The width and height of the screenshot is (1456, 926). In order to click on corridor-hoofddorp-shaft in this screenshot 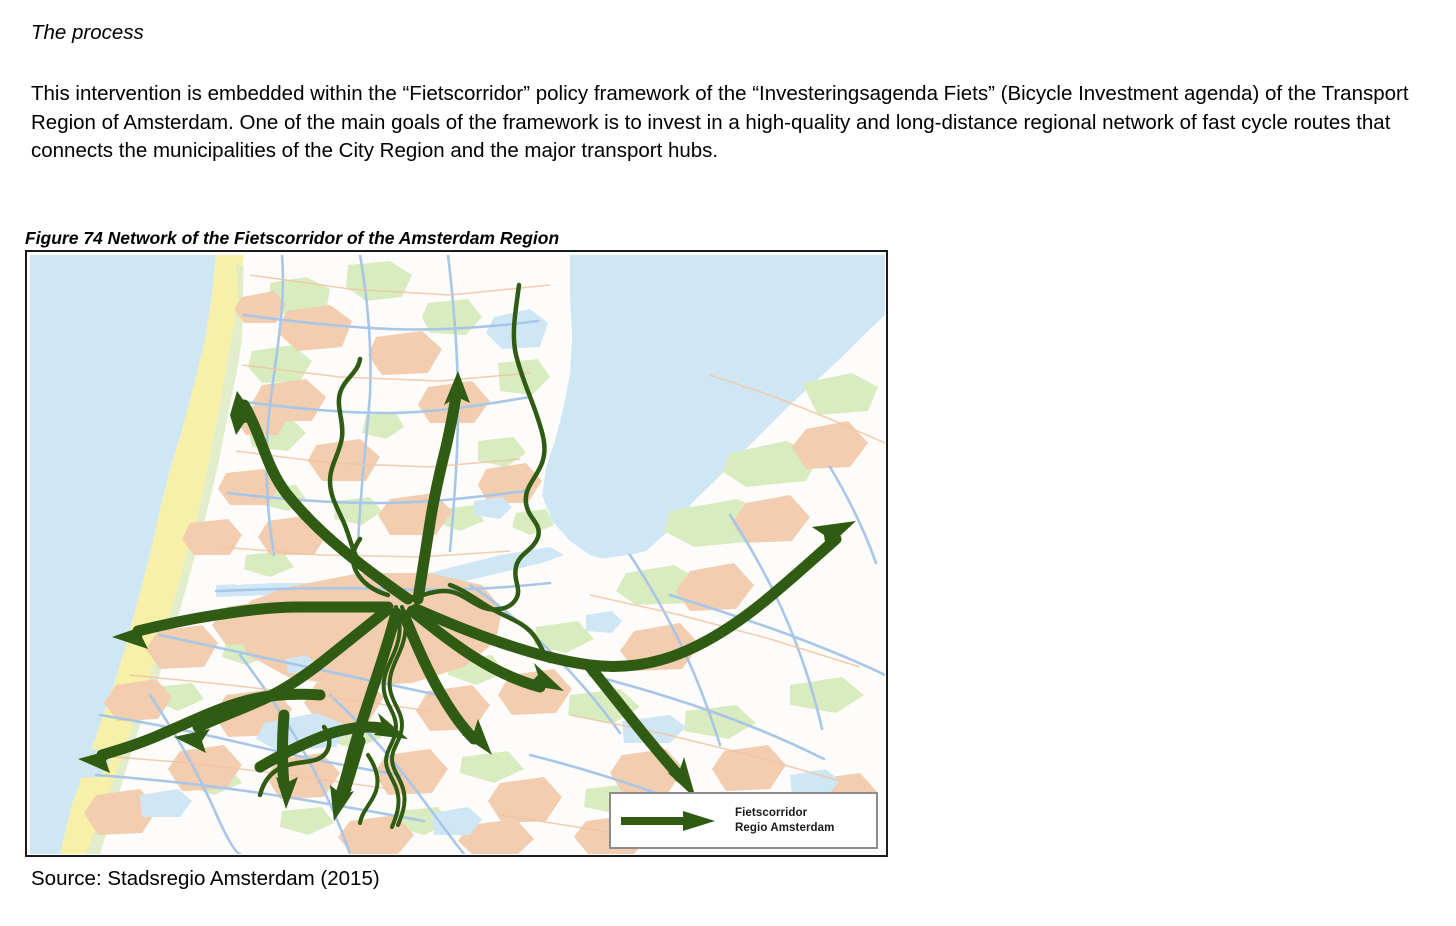, I will do `click(351, 770)`.